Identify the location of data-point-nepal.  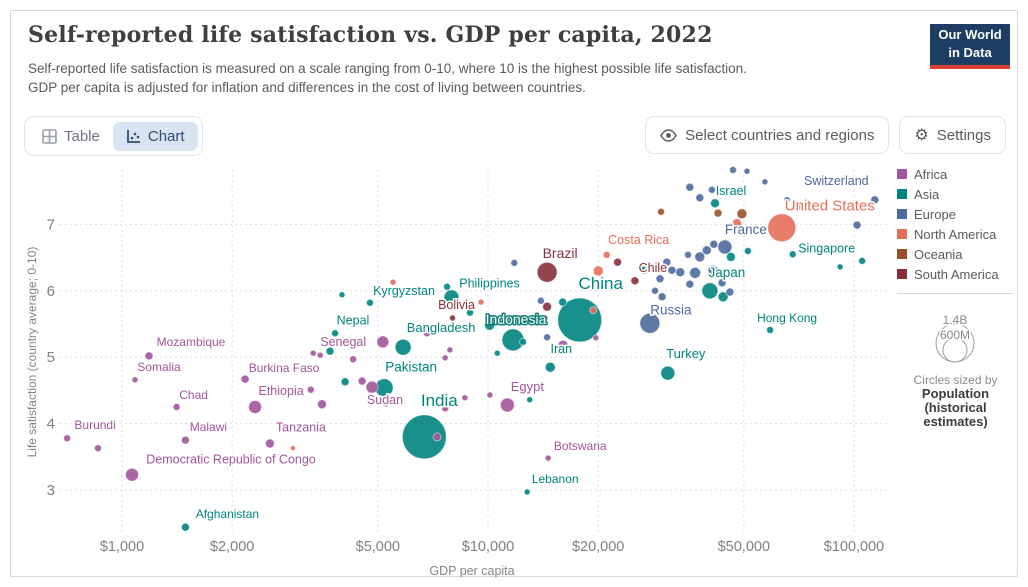
(335, 333).